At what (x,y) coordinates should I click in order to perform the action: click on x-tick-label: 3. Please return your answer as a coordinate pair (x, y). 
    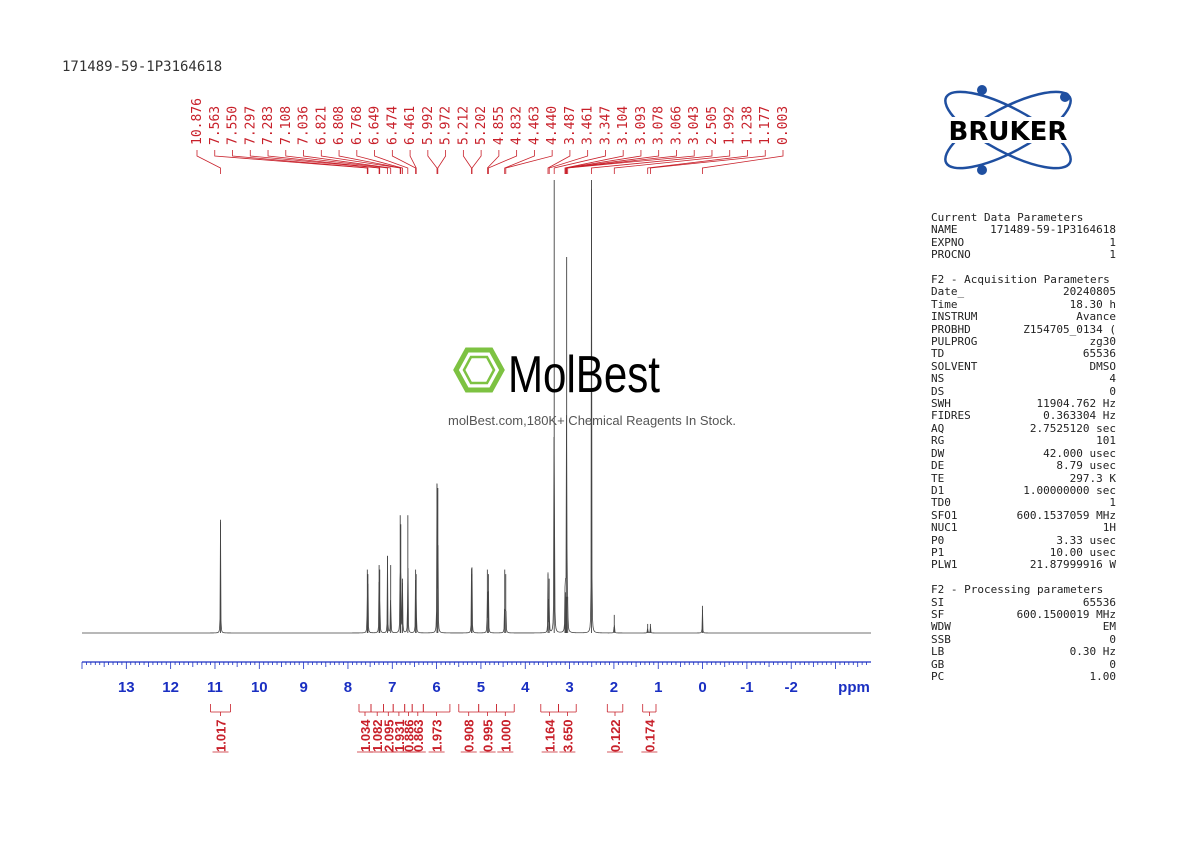
    Looking at the image, I should click on (569, 687).